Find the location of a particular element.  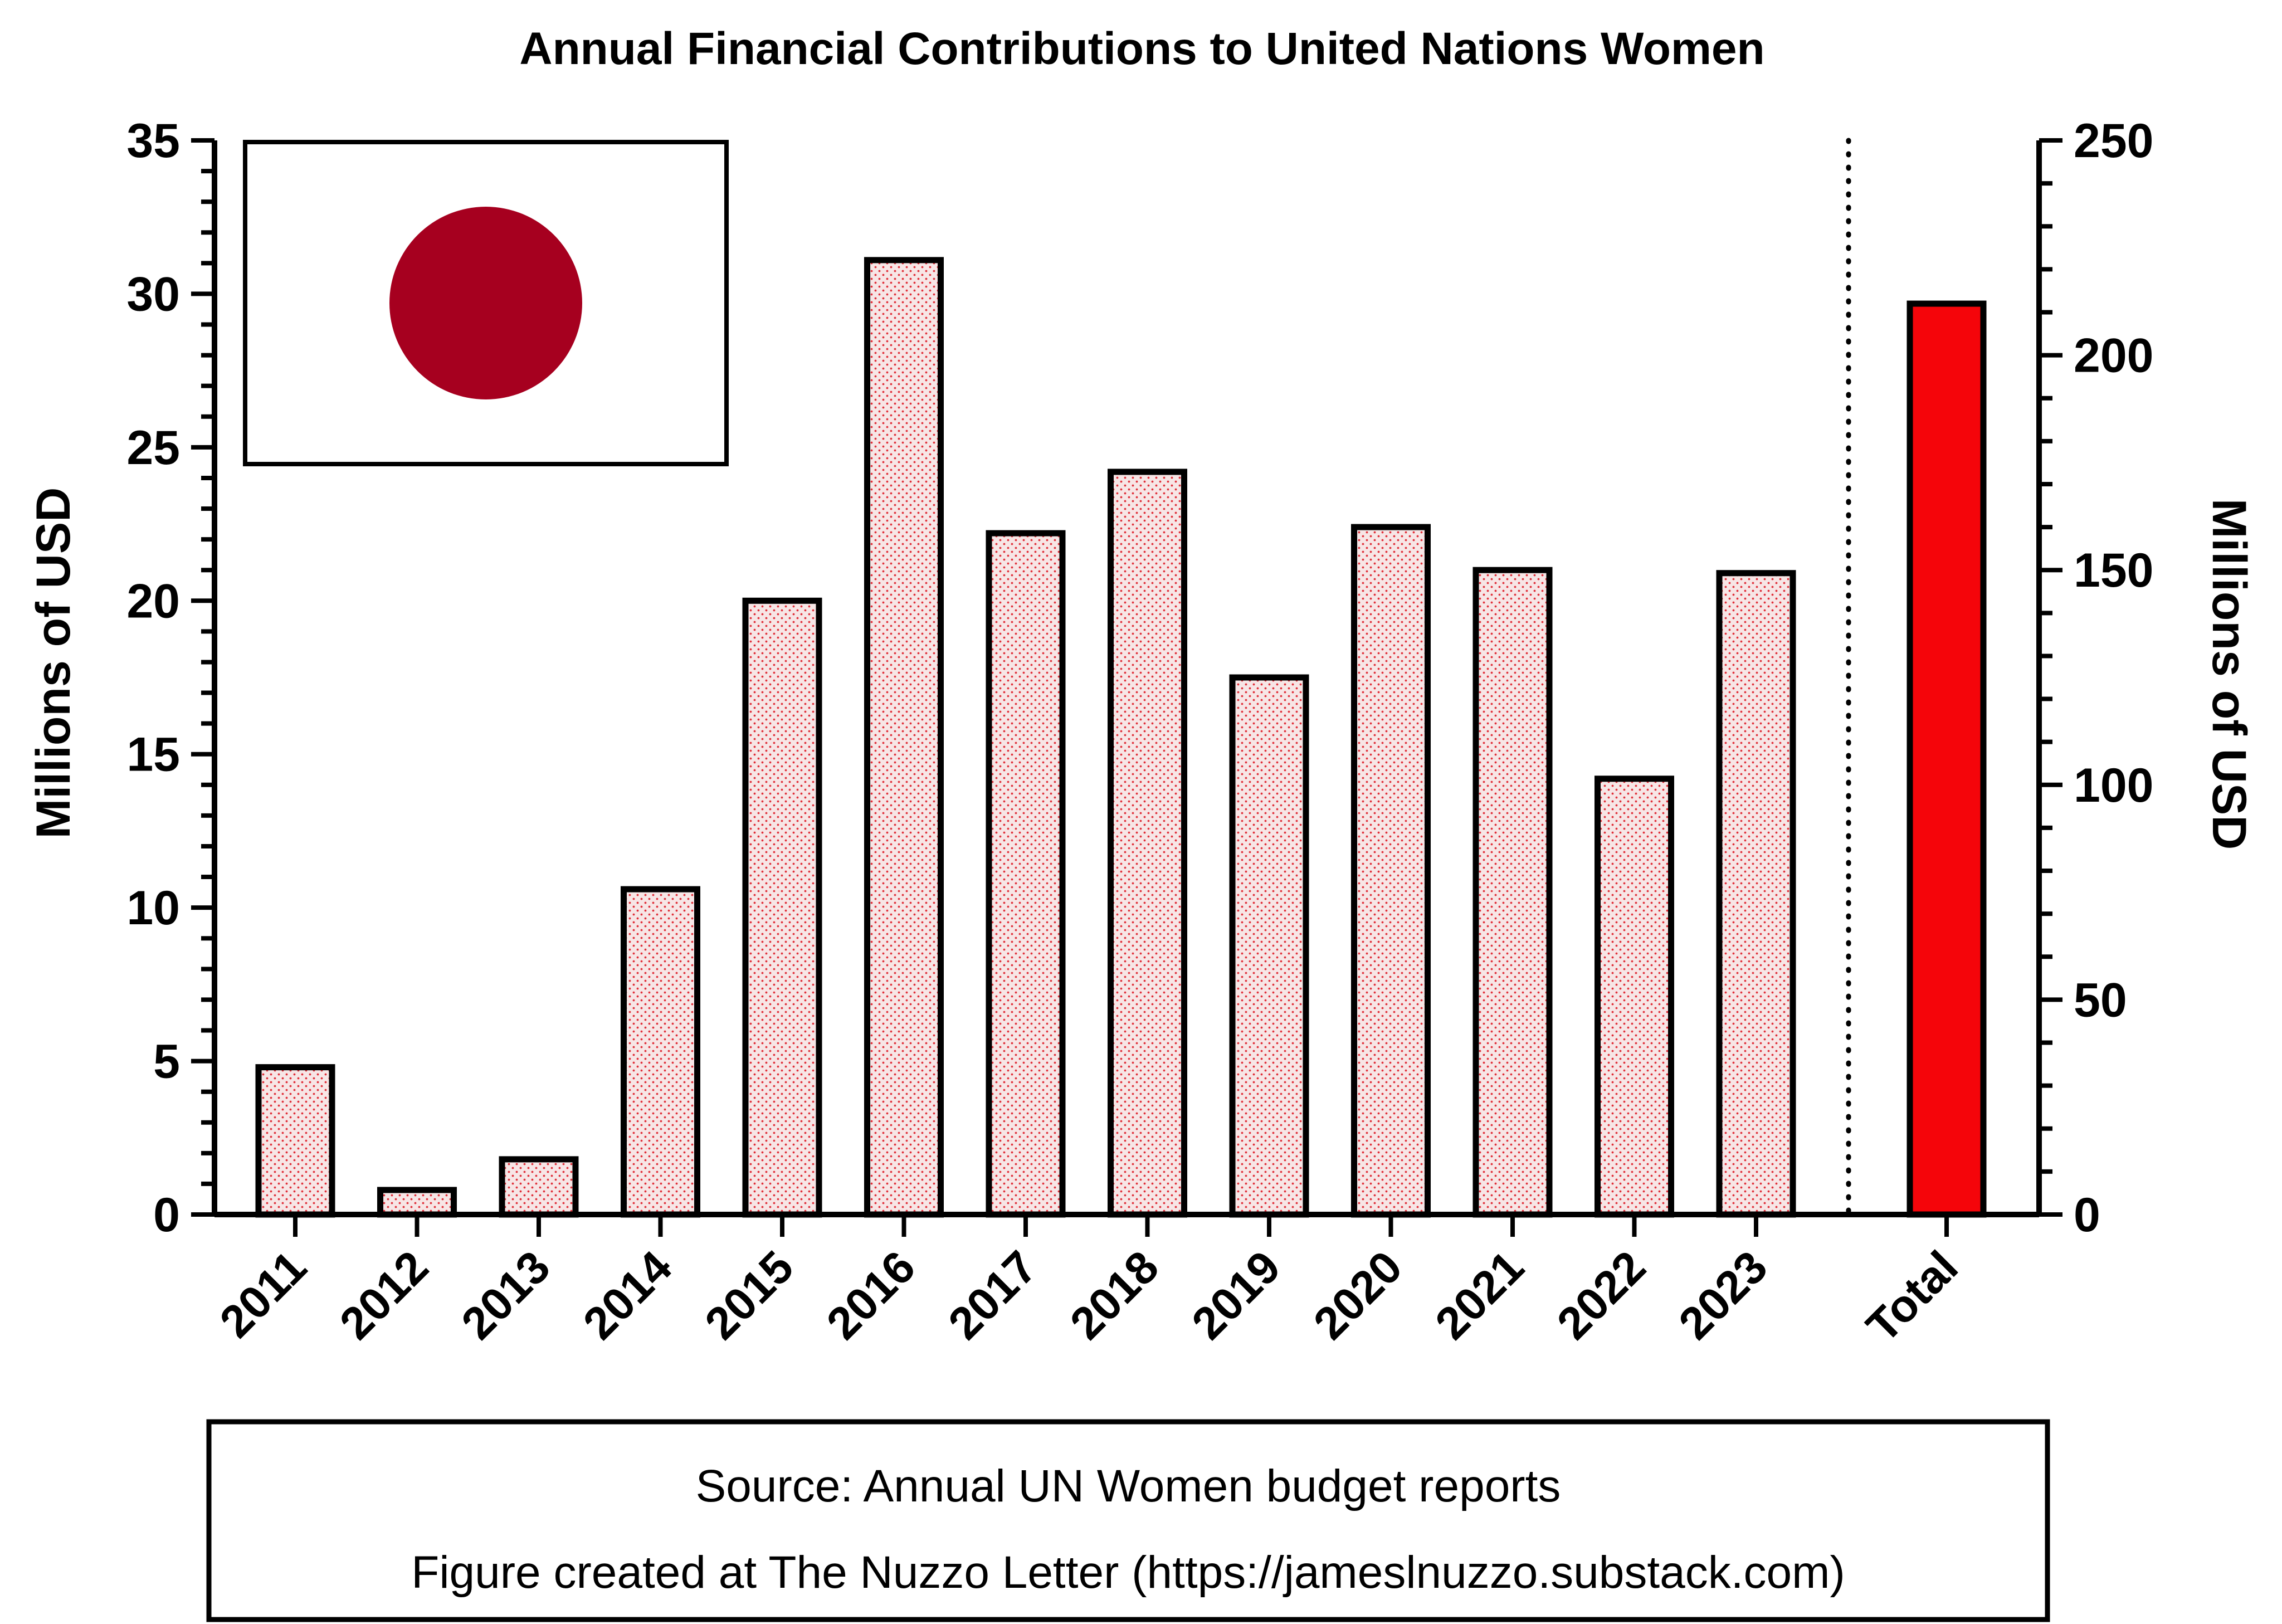

bar-2021 is located at coordinates (1512, 892).